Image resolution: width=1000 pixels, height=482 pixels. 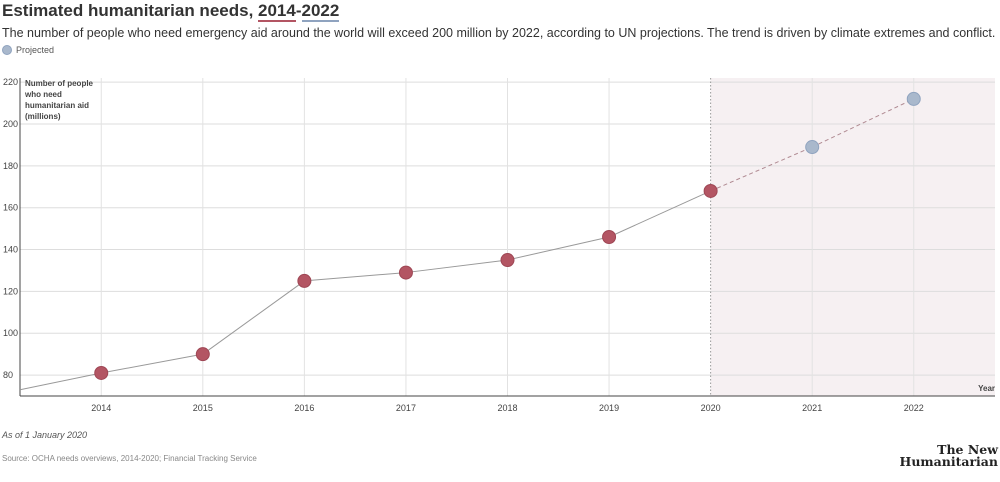 What do you see at coordinates (948, 461) in the screenshot?
I see `logo-line-2: Humanitarian` at bounding box center [948, 461].